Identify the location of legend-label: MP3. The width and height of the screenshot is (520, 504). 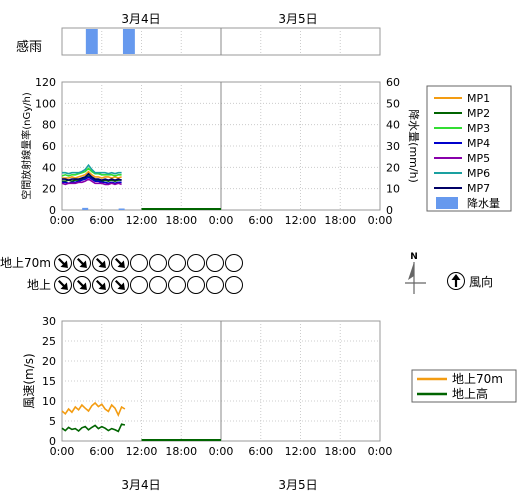
(478, 128).